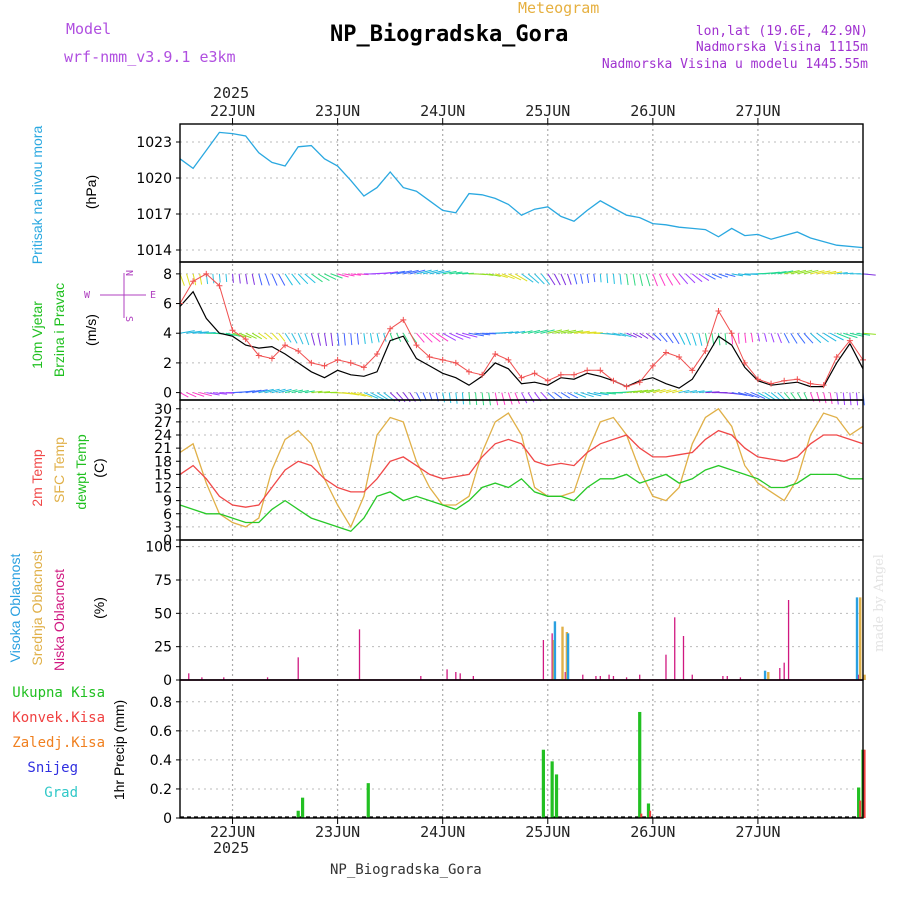  I want to click on y-tick-label: 6, so click(167, 515).